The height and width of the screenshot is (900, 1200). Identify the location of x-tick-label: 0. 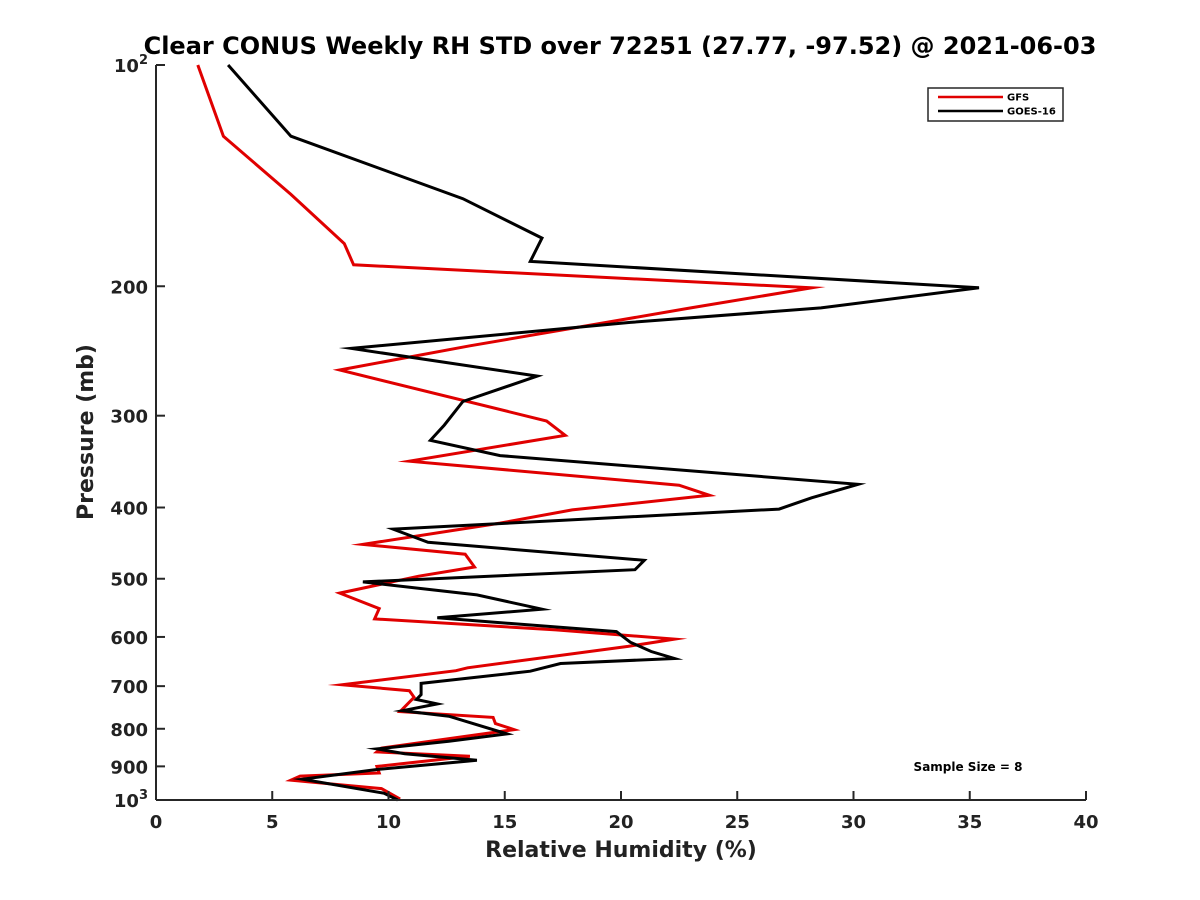
(156, 822).